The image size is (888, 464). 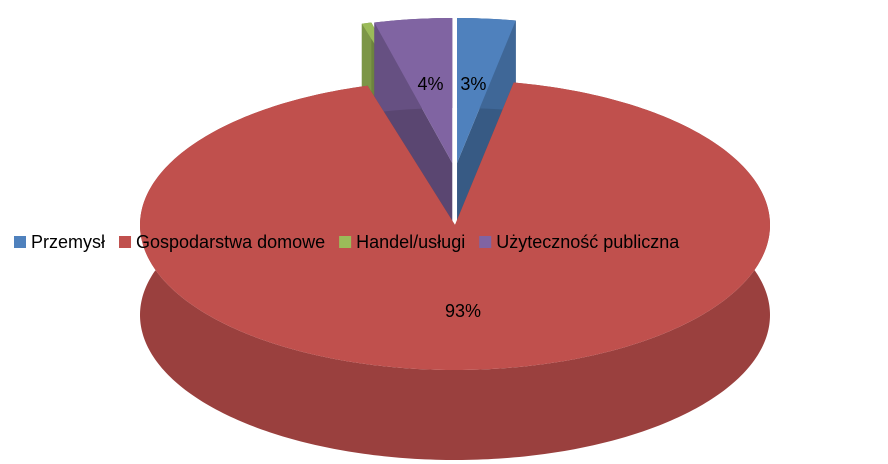 I want to click on data-label: 93%, so click(x=463, y=311).